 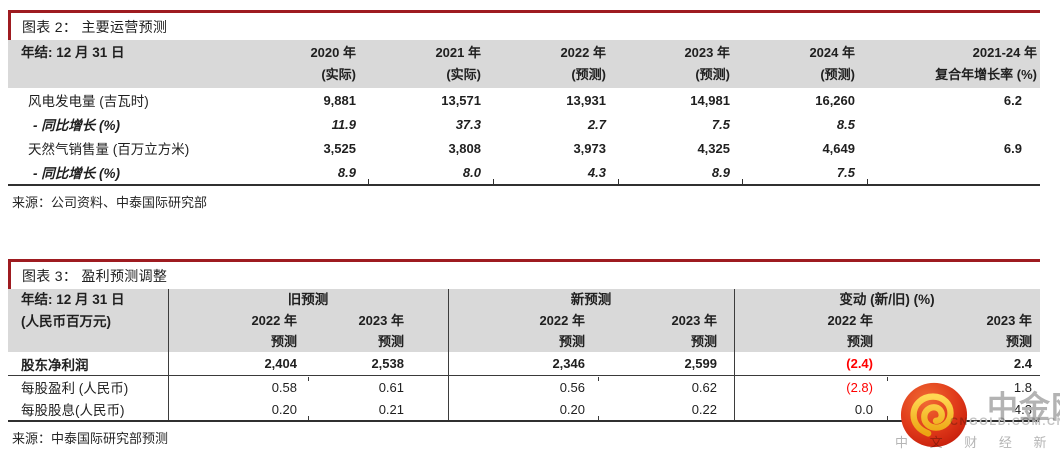 What do you see at coordinates (589, 148) in the screenshot?
I see `cell: 3,973` at bounding box center [589, 148].